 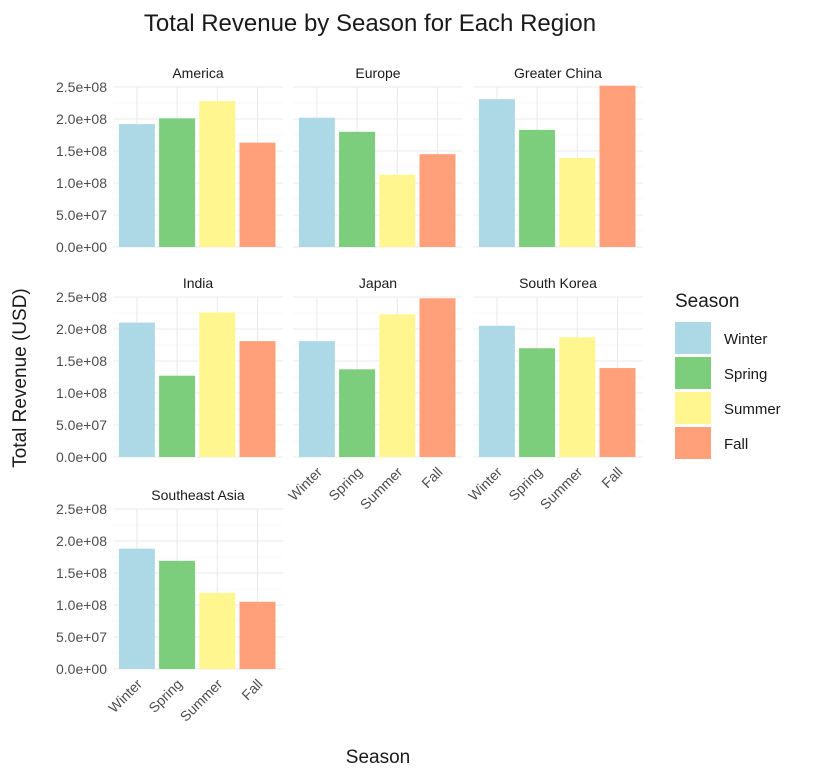 I want to click on bar-europe-spring, so click(x=357, y=189).